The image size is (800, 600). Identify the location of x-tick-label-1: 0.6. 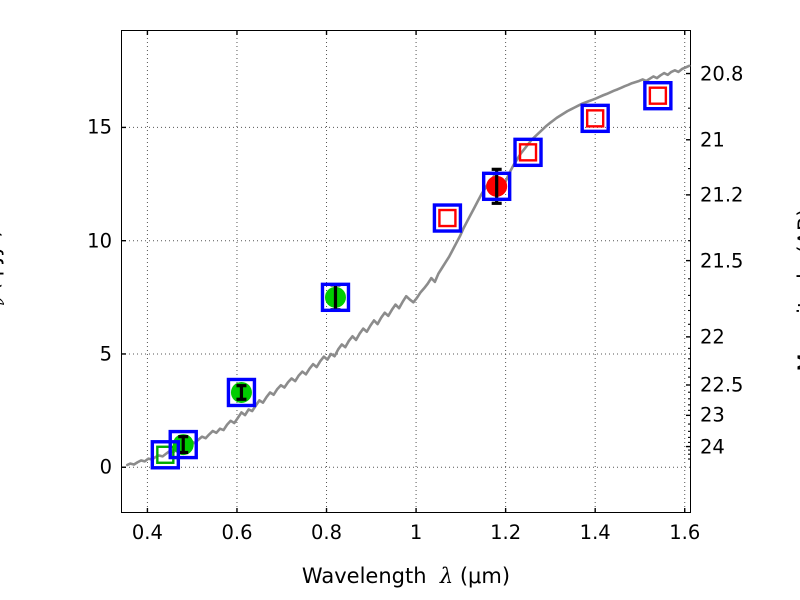
(237, 532).